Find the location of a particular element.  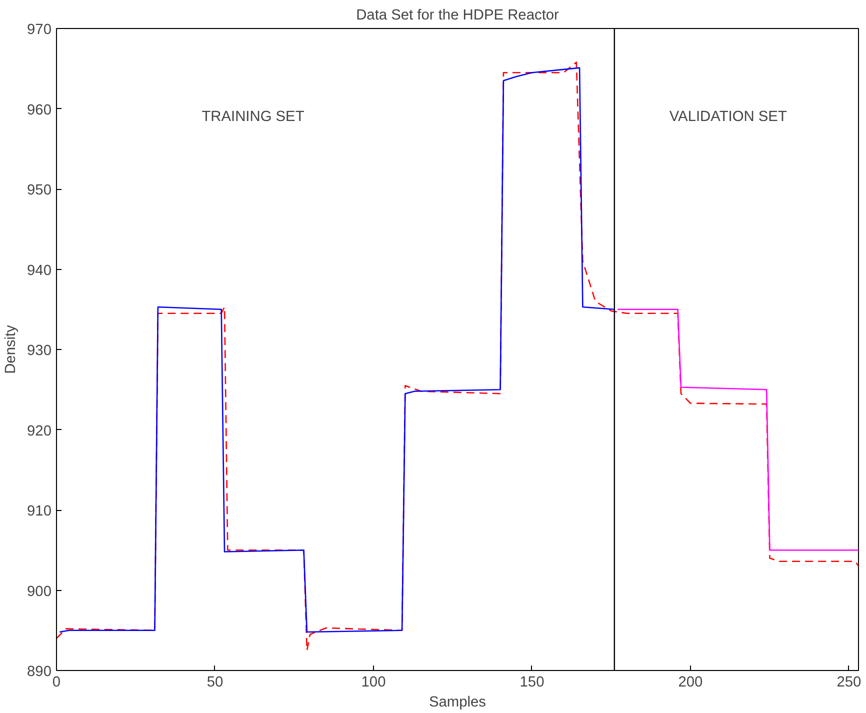

x-axis-title: Samples is located at coordinates (457, 702).